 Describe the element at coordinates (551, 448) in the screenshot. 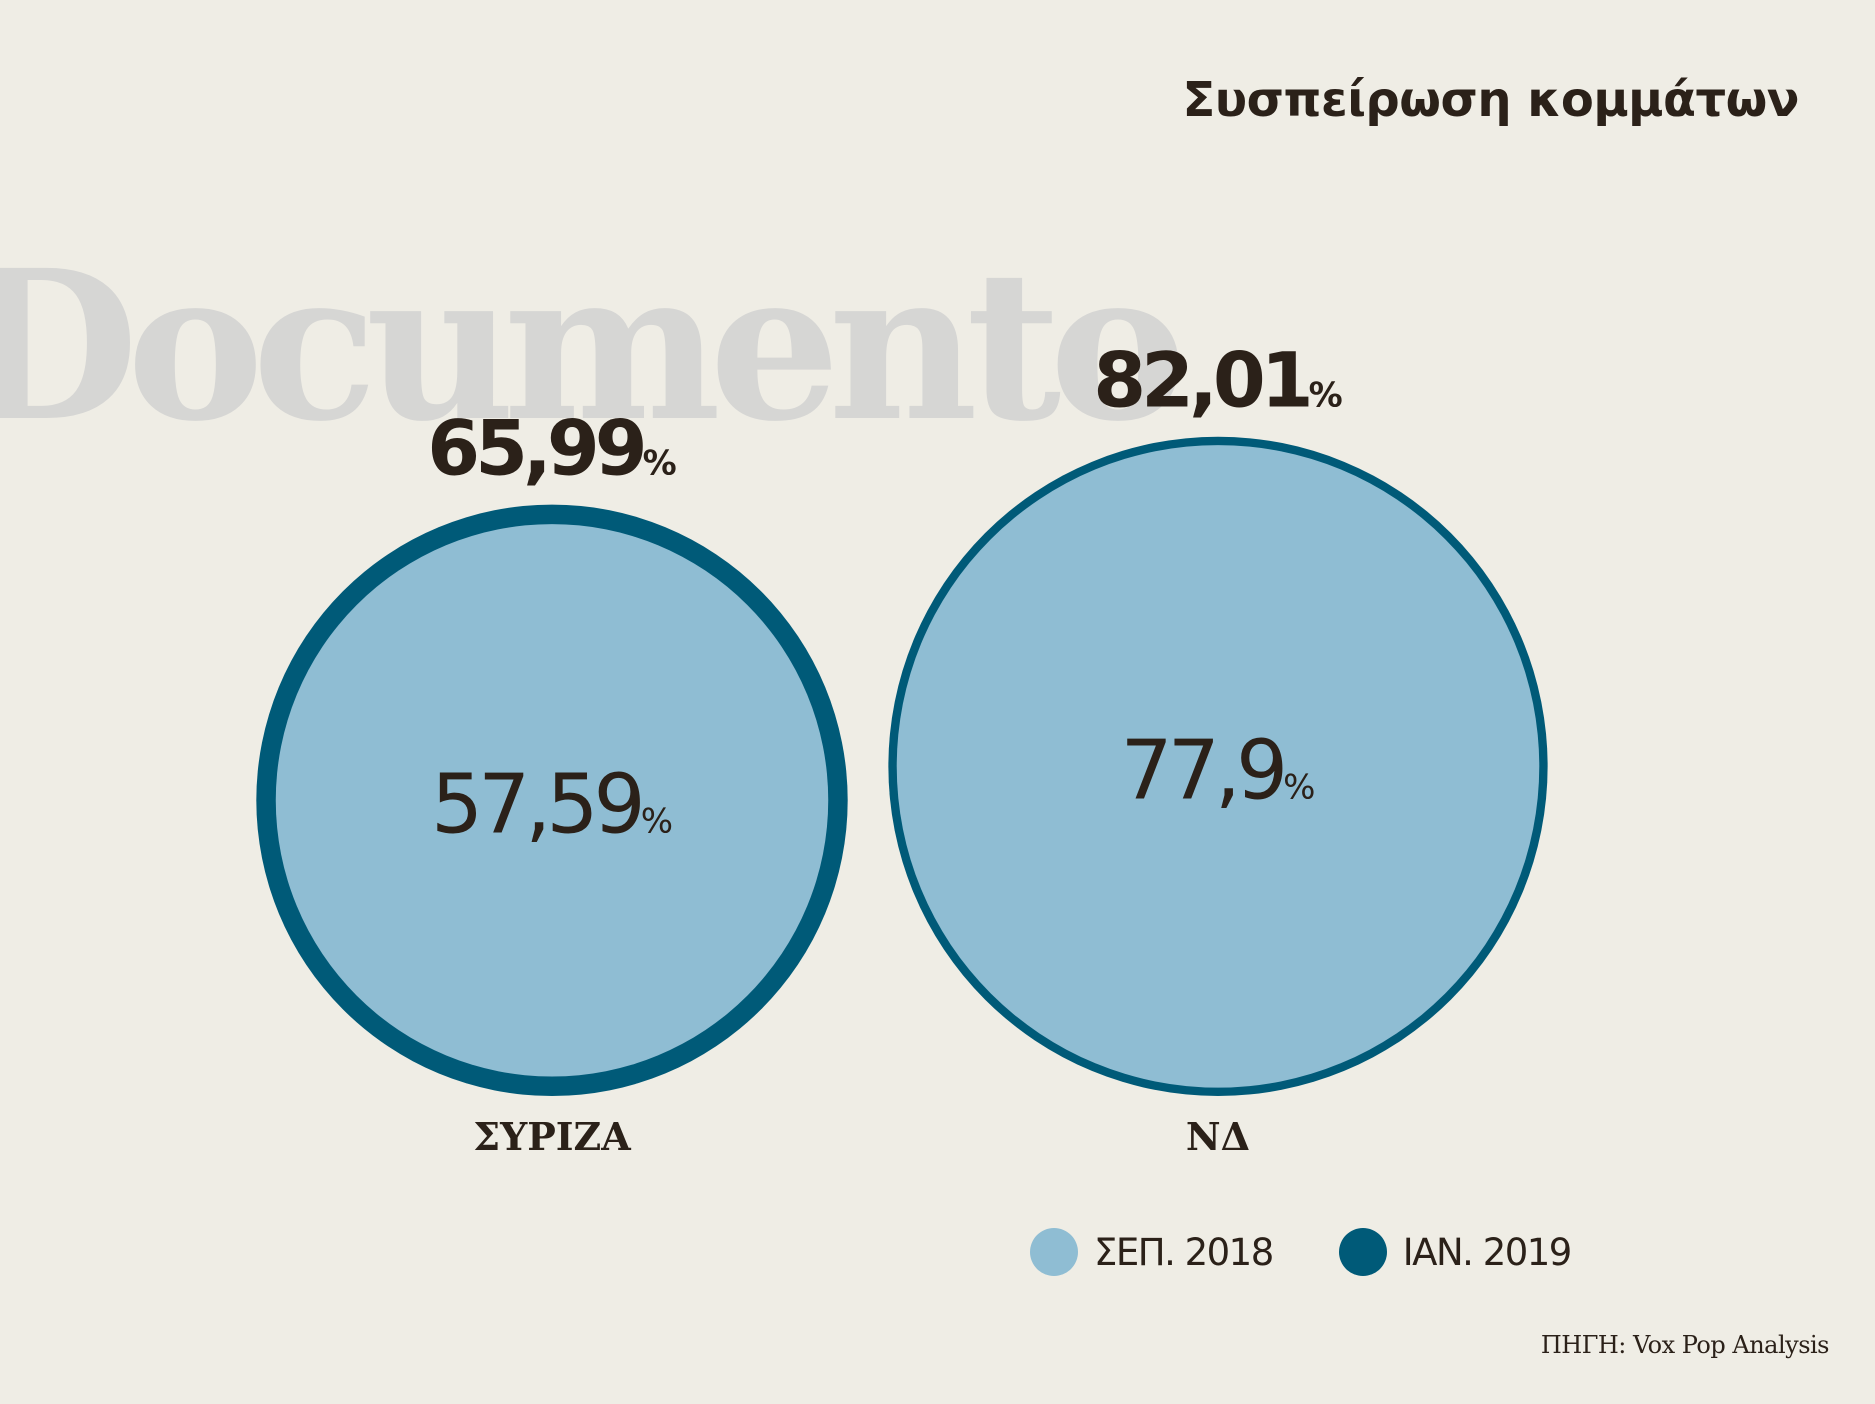

I see `value-label-jan2019-syriza: 65,99%` at that location.